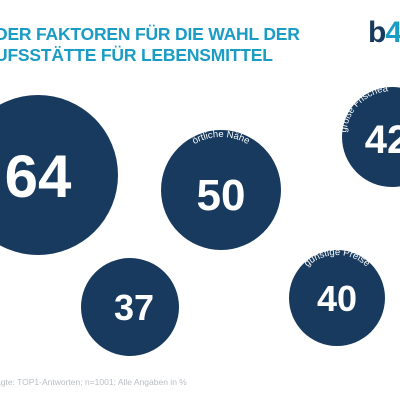 The height and width of the screenshot is (400, 400). I want to click on brand-logo: b4, so click(384, 33).